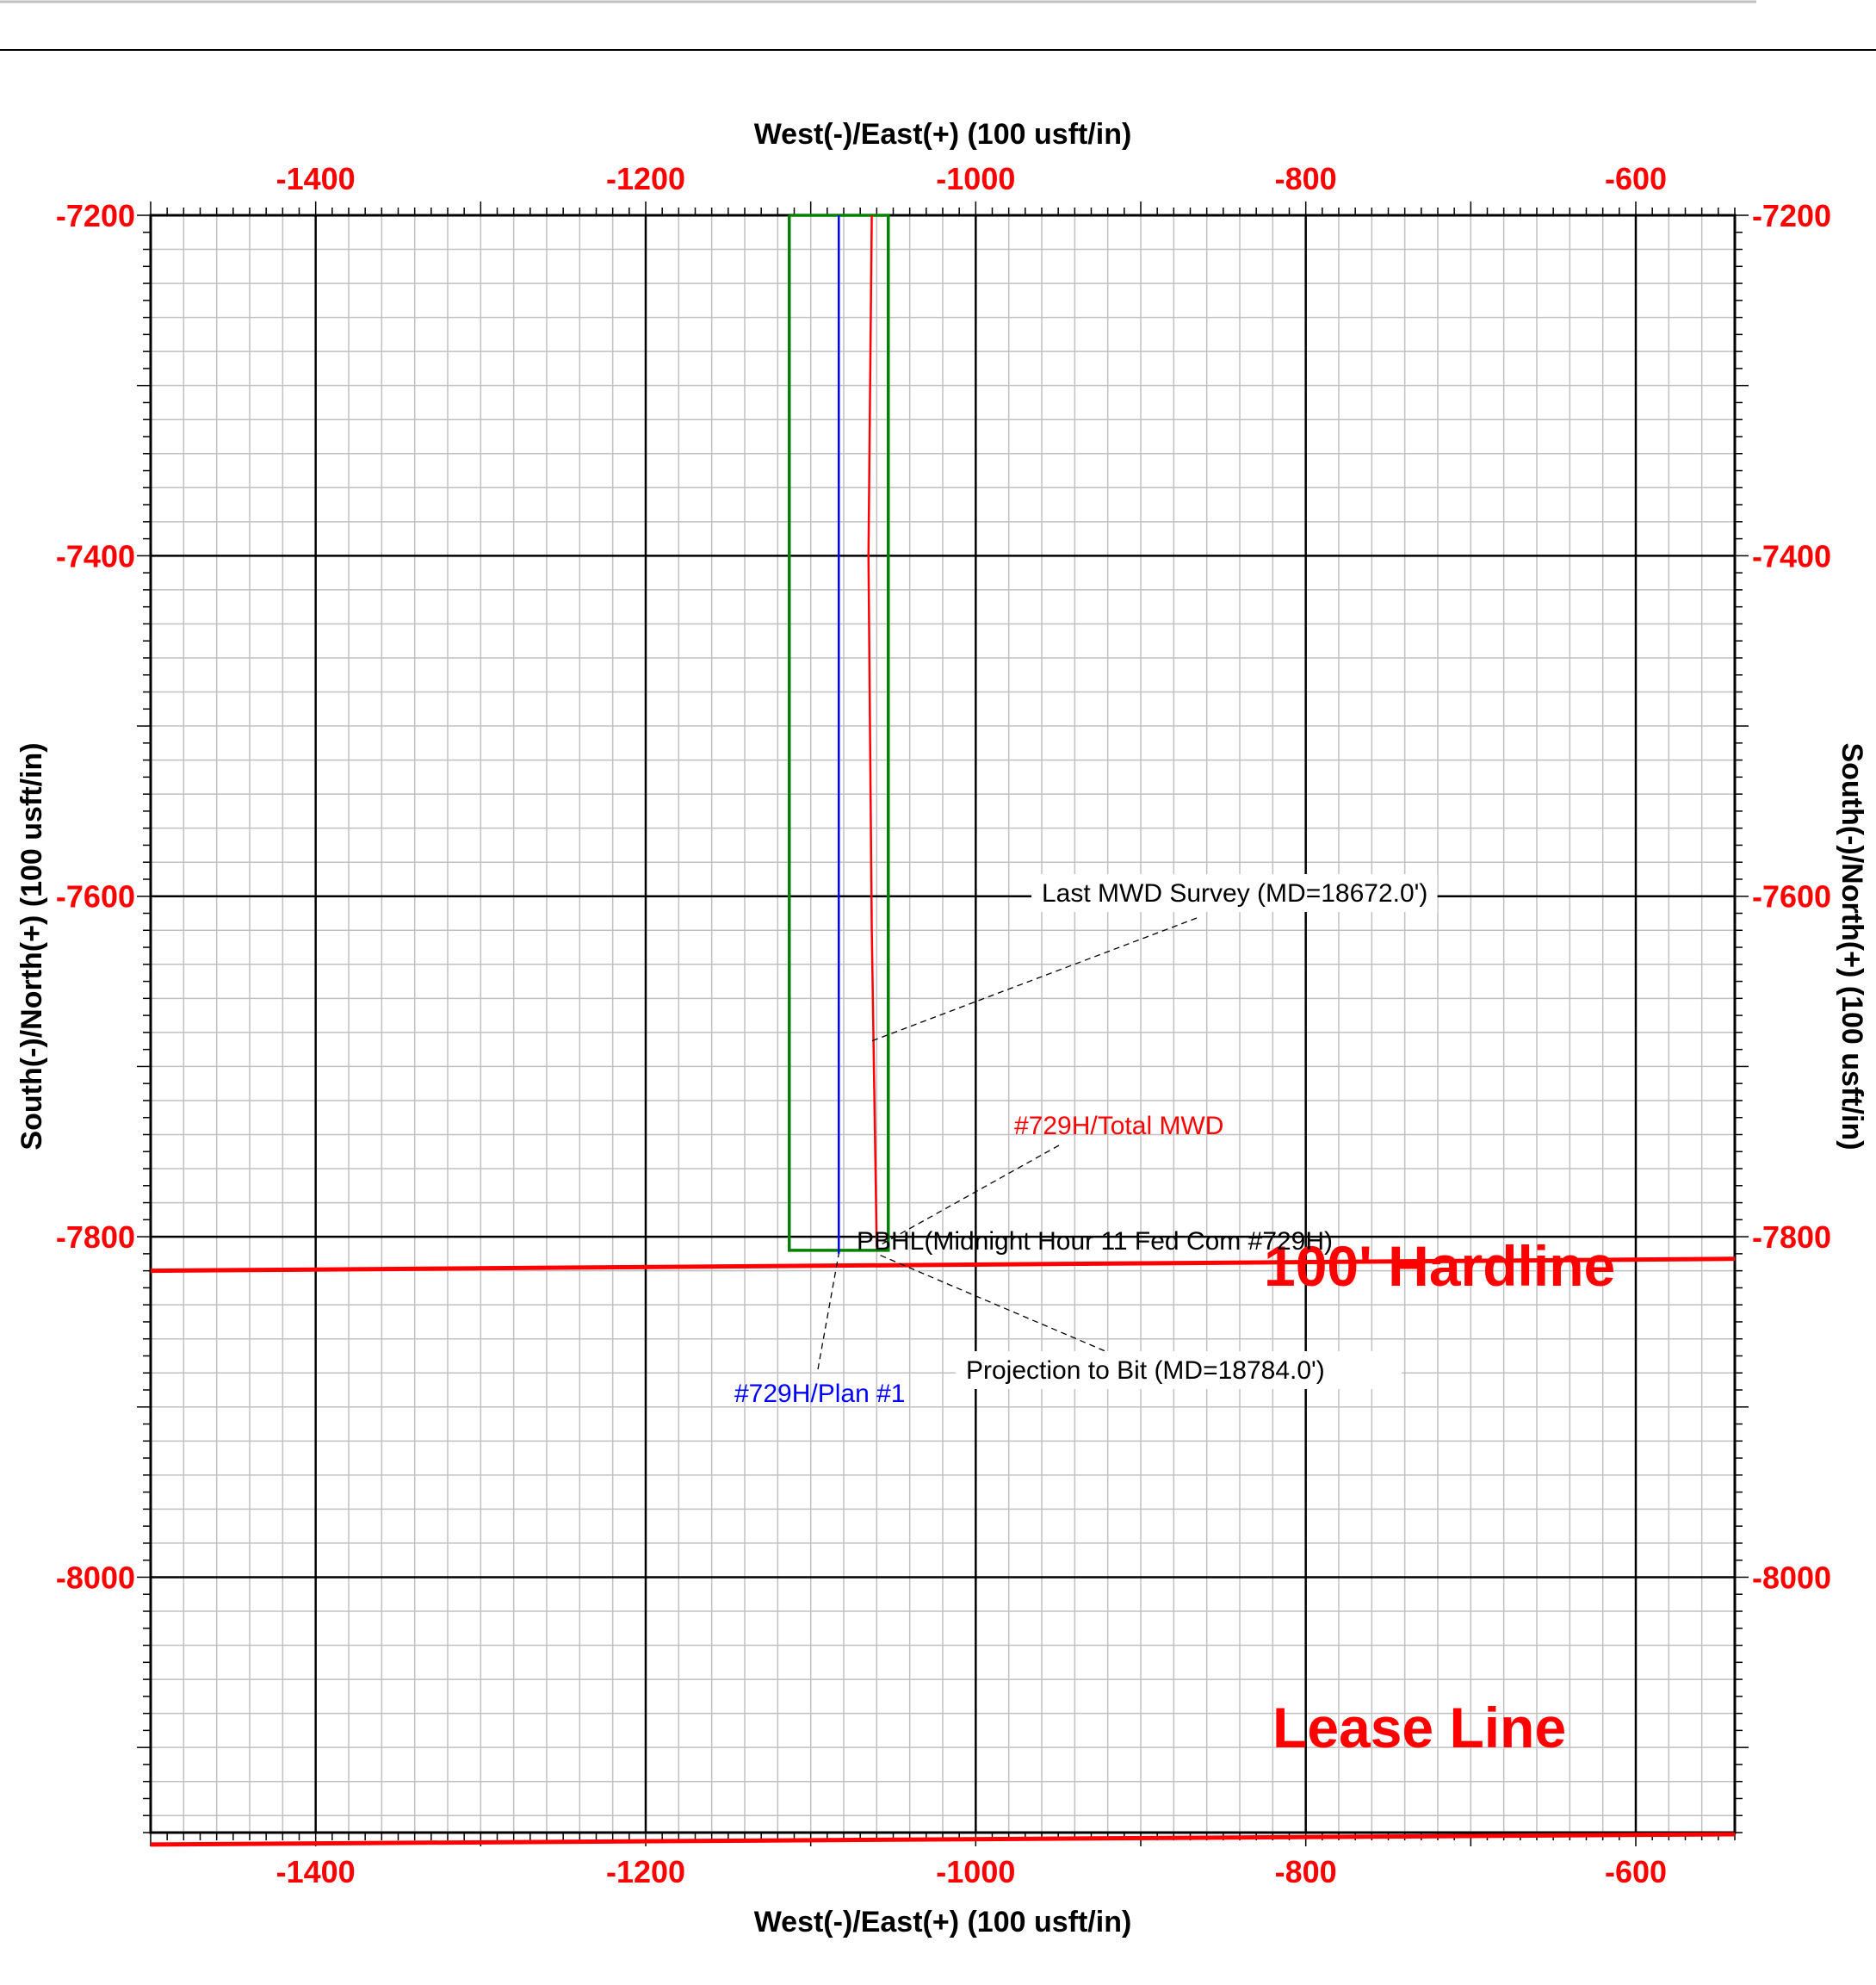  I want to click on annotation-leaders, so click(1007, 1143).